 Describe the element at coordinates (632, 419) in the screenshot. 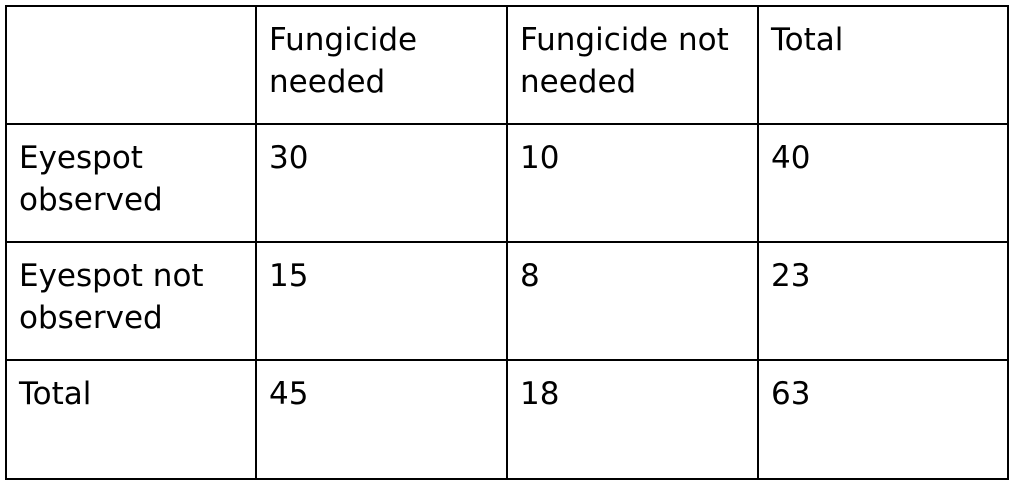

I see `table-cell: 18` at that location.